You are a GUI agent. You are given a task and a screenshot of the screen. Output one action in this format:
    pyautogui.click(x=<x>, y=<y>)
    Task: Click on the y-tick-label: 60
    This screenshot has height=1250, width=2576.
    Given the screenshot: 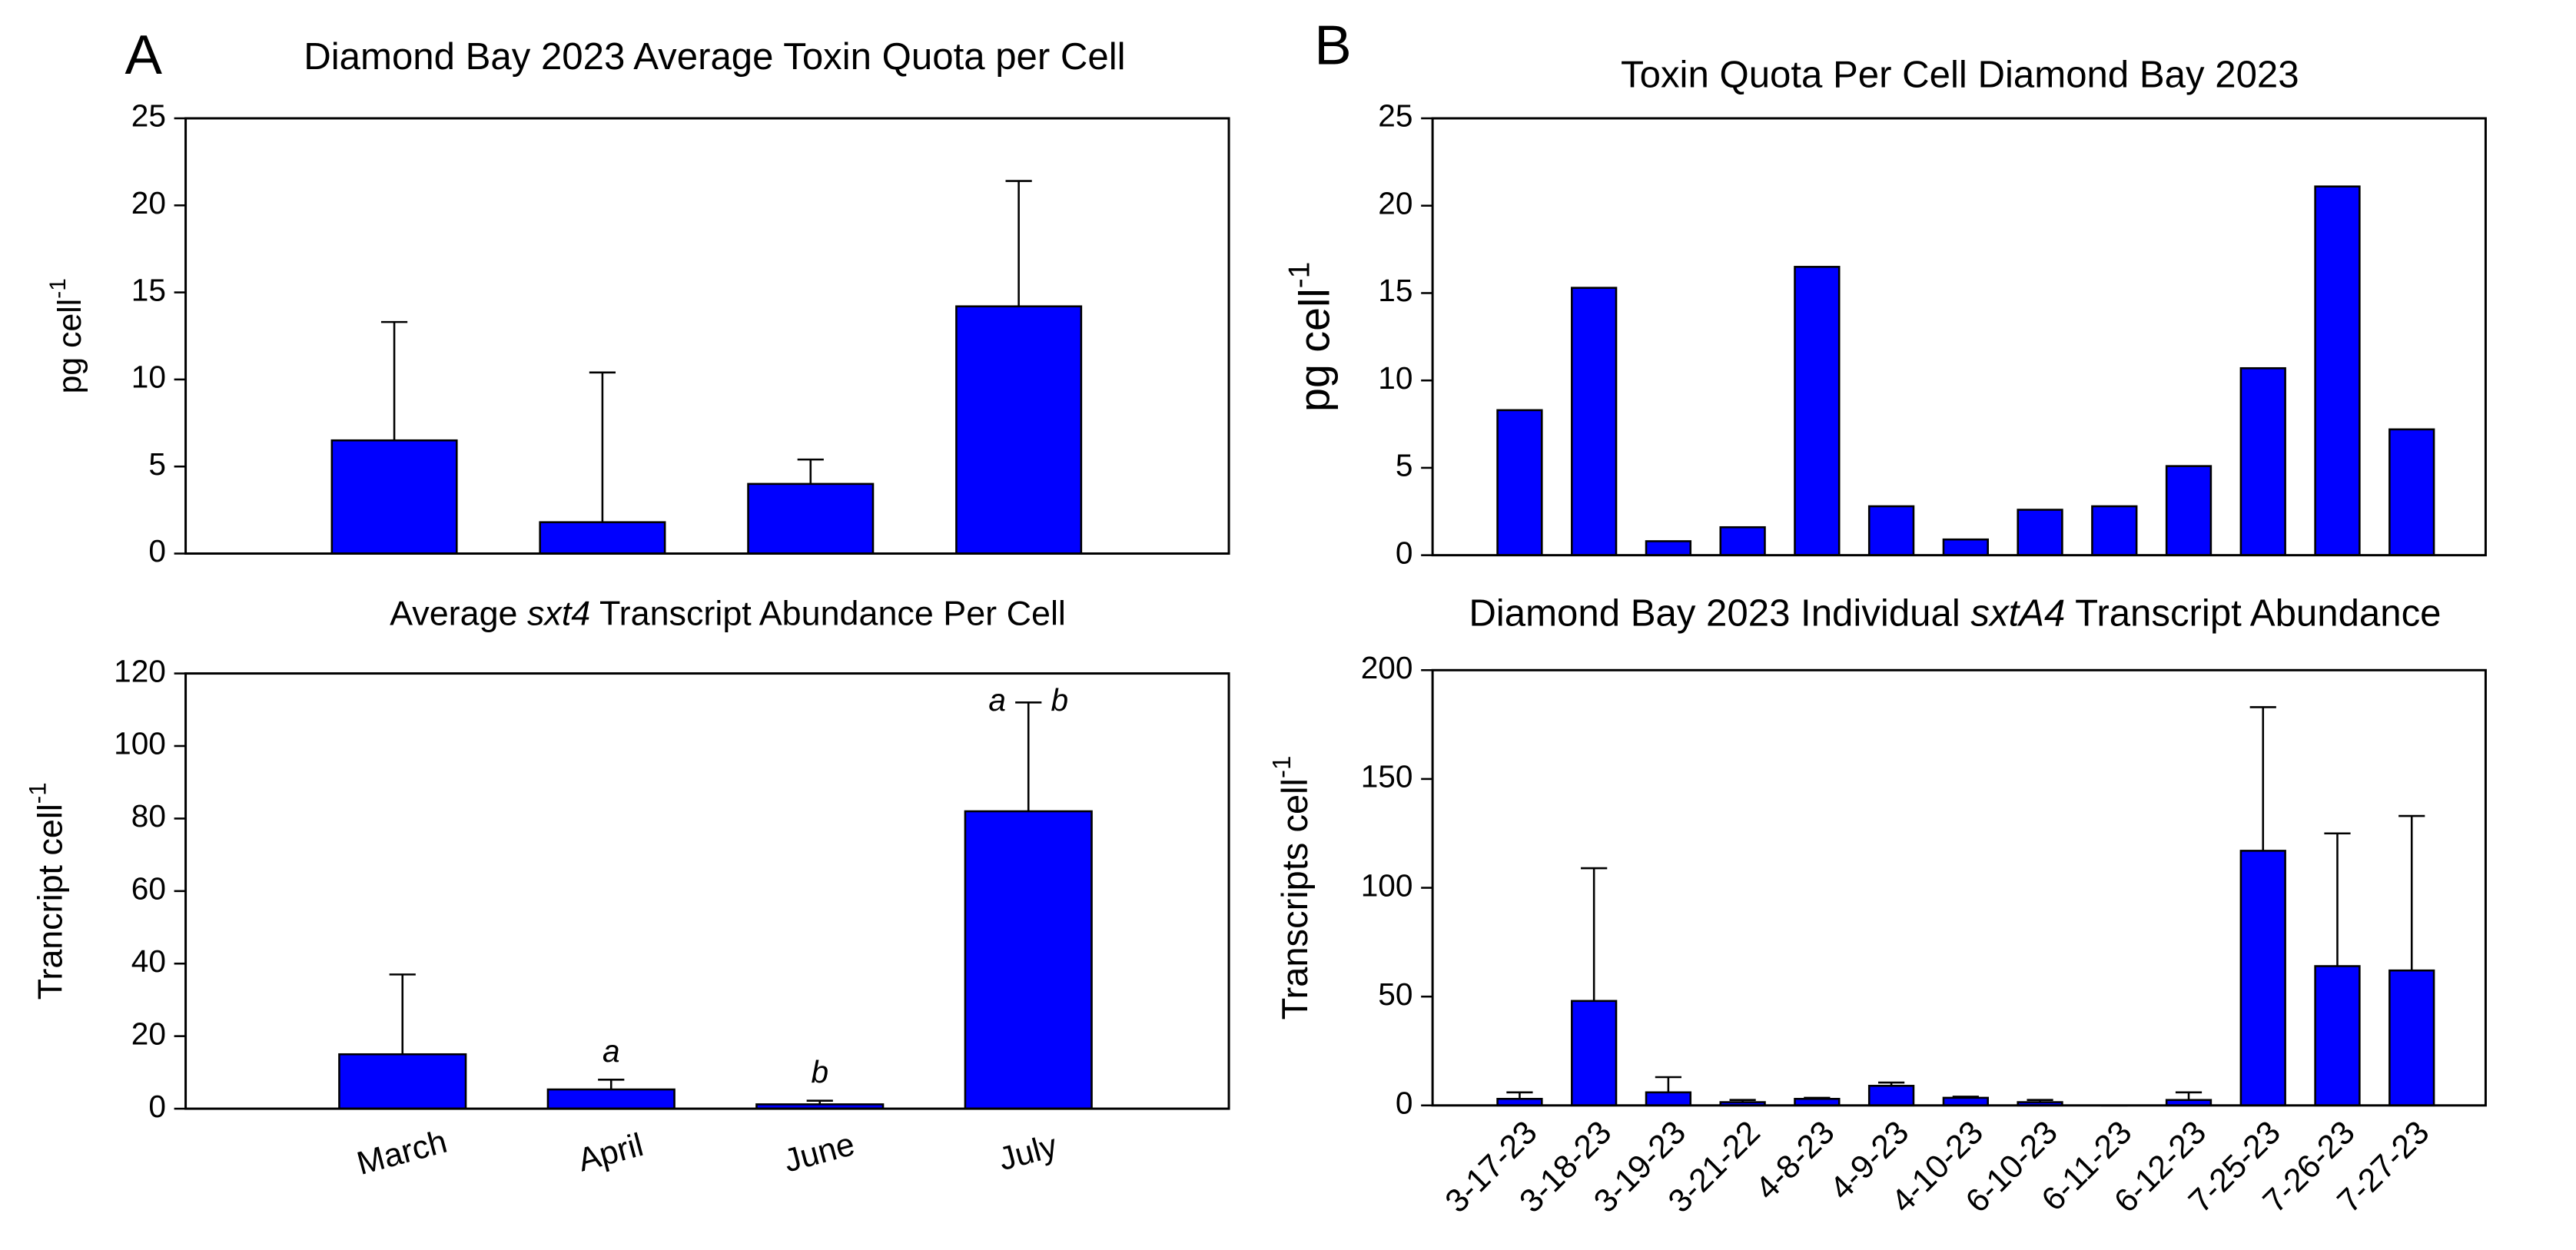 What is the action you would take?
    pyautogui.click(x=148, y=889)
    